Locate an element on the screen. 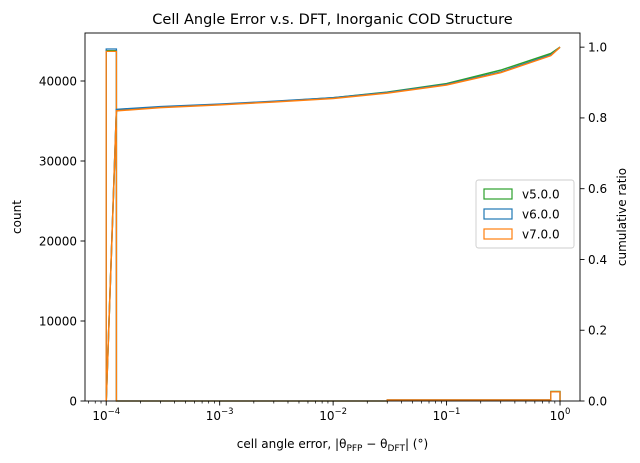 This screenshot has width=640, height=463. x-tick-label: 10⁻² is located at coordinates (333, 415).